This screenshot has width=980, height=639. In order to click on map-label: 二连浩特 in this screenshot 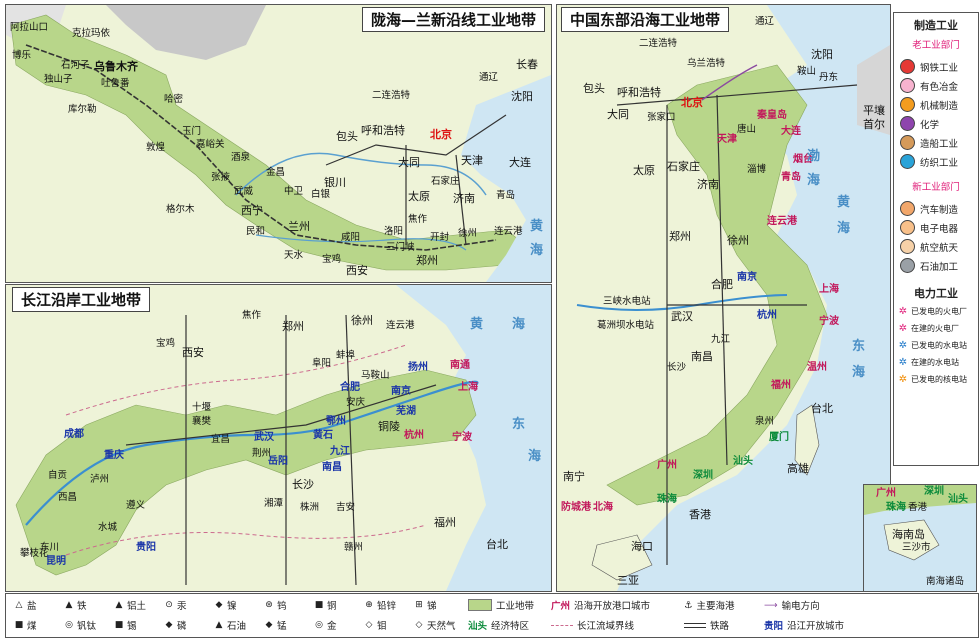, I will do `click(658, 43)`.